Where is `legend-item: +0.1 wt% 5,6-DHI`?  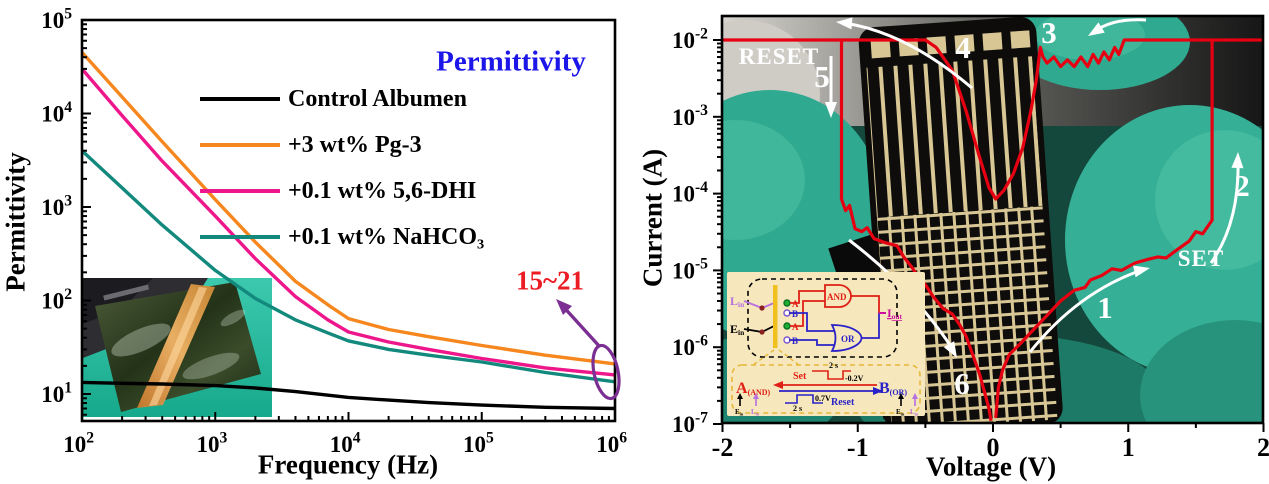 legend-item: +0.1 wt% 5,6-DHI is located at coordinates (342, 191).